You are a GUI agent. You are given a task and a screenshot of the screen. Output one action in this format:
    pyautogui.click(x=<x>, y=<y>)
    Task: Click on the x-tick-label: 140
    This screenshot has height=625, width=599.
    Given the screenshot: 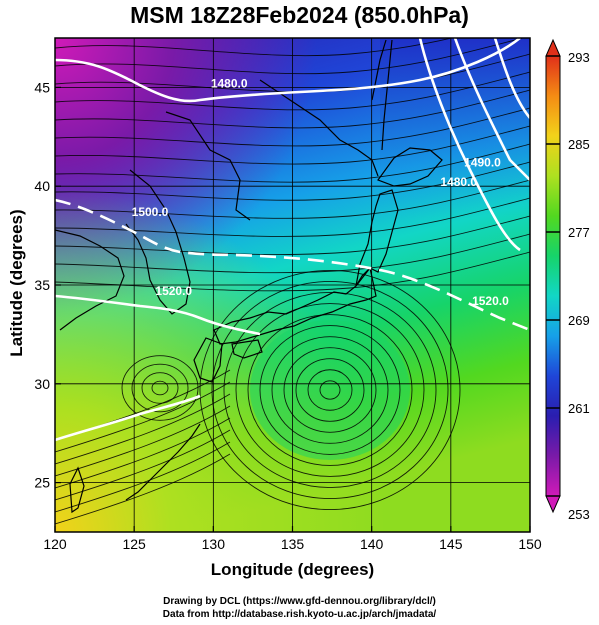 What is the action you would take?
    pyautogui.click(x=372, y=544)
    